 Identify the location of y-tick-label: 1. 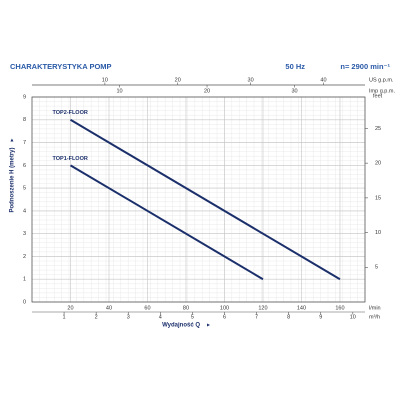
(24, 280).